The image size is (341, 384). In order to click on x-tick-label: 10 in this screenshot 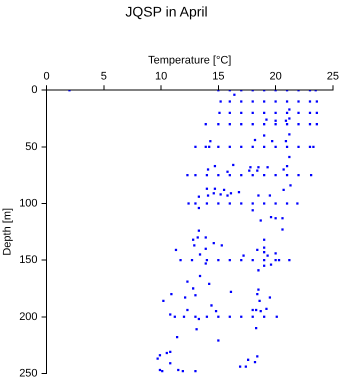, I will do `click(161, 76)`.